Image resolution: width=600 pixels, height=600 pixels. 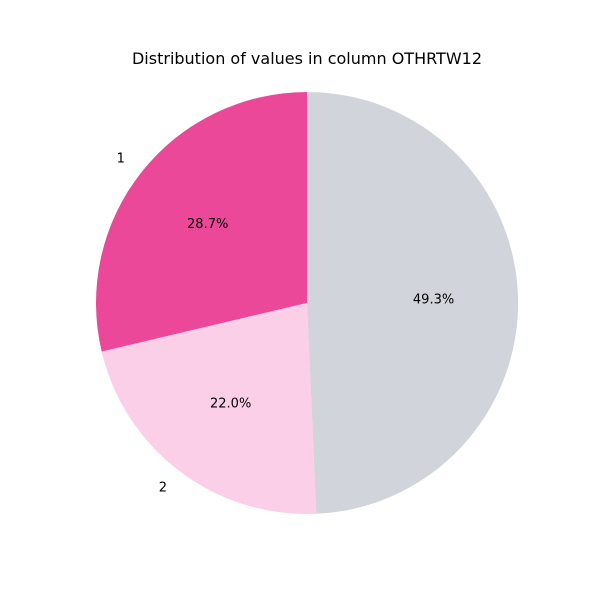 I want to click on slice-label-0: 1, so click(x=121, y=159).